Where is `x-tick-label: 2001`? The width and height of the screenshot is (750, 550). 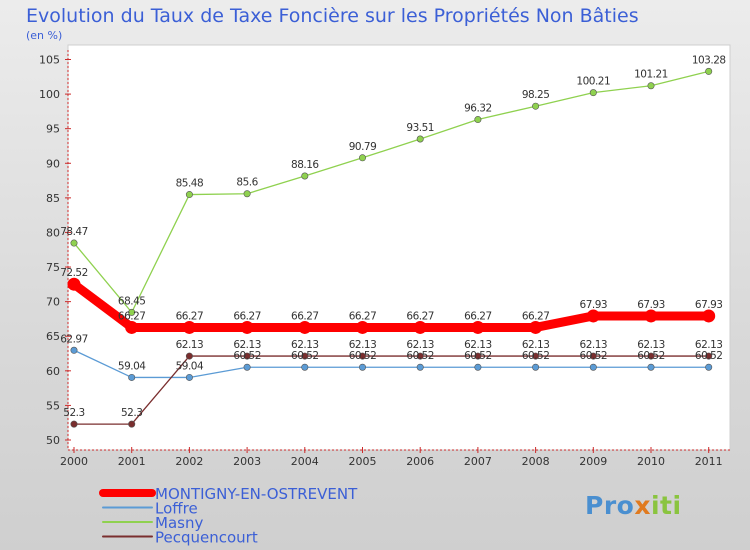 x-tick-label: 2001 is located at coordinates (132, 461).